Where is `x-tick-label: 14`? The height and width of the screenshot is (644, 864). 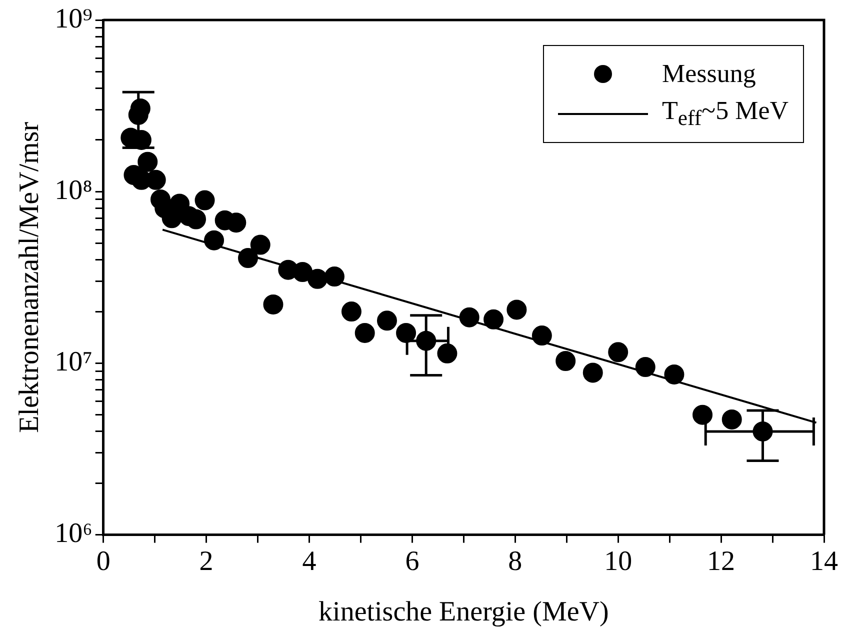 x-tick-label: 14 is located at coordinates (824, 561).